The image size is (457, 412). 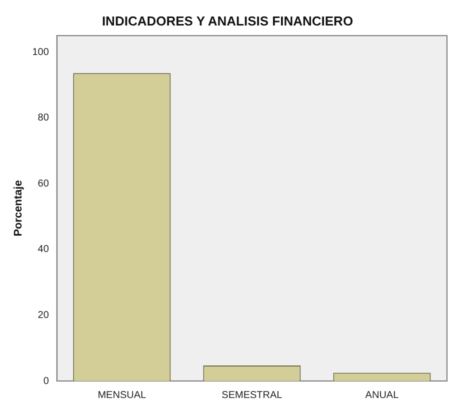 What do you see at coordinates (382, 395) in the screenshot?
I see `x-tick-label: ANUAL` at bounding box center [382, 395].